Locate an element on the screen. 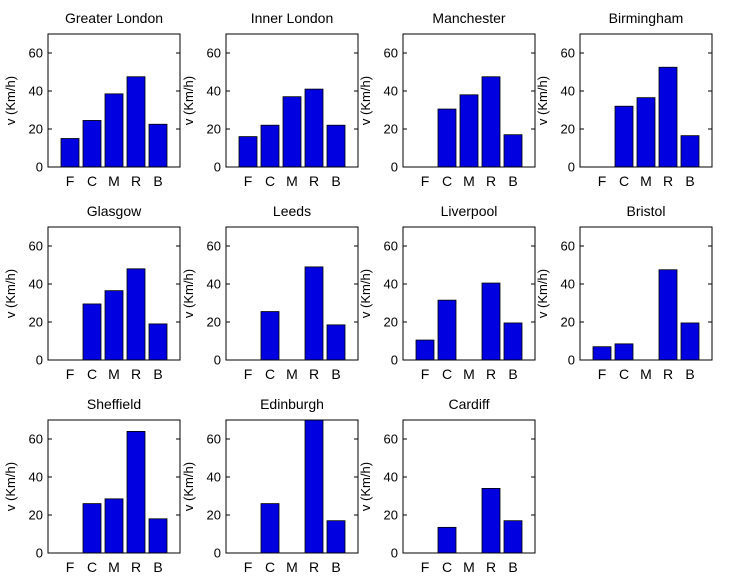 Image resolution: width=747 pixels, height=576 pixels. panel: 0 20 40 60 F C M R B Glasgow v (Km/h) is located at coordinates (92, 292).